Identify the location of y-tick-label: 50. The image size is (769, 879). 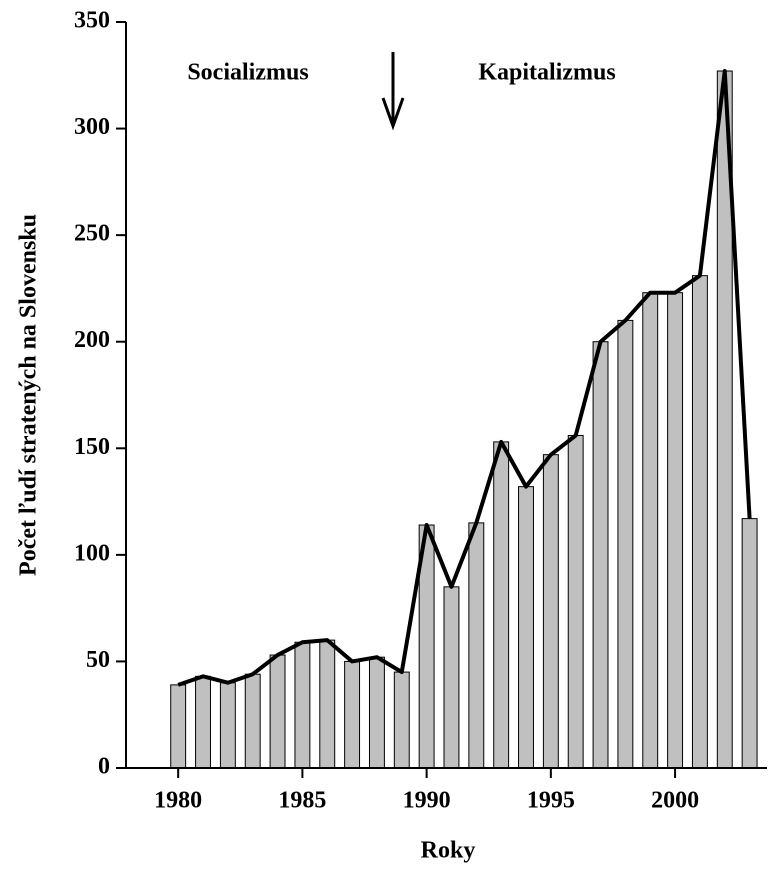
(98, 660).